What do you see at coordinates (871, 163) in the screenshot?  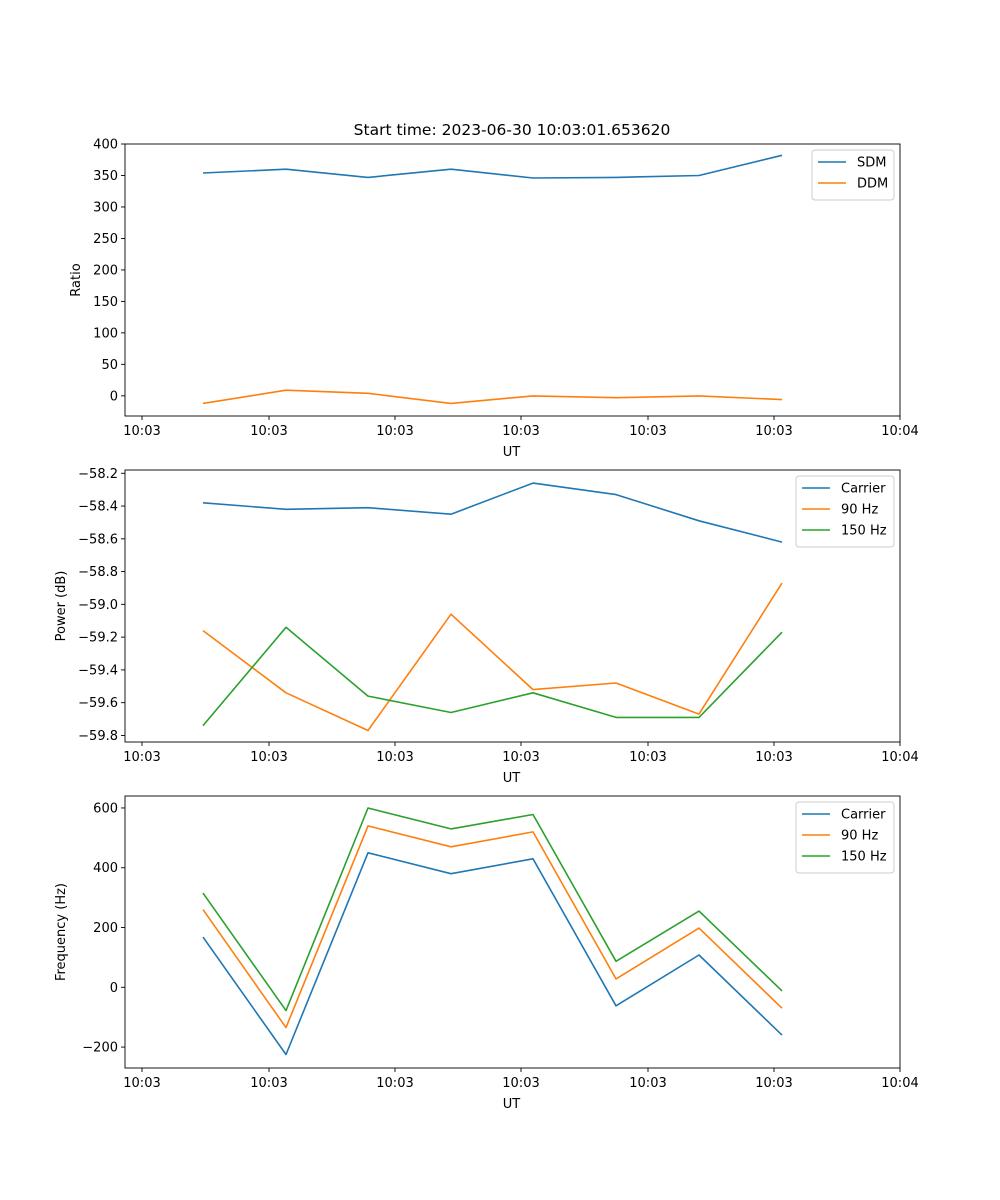 I see `legend-label: SDM` at bounding box center [871, 163].